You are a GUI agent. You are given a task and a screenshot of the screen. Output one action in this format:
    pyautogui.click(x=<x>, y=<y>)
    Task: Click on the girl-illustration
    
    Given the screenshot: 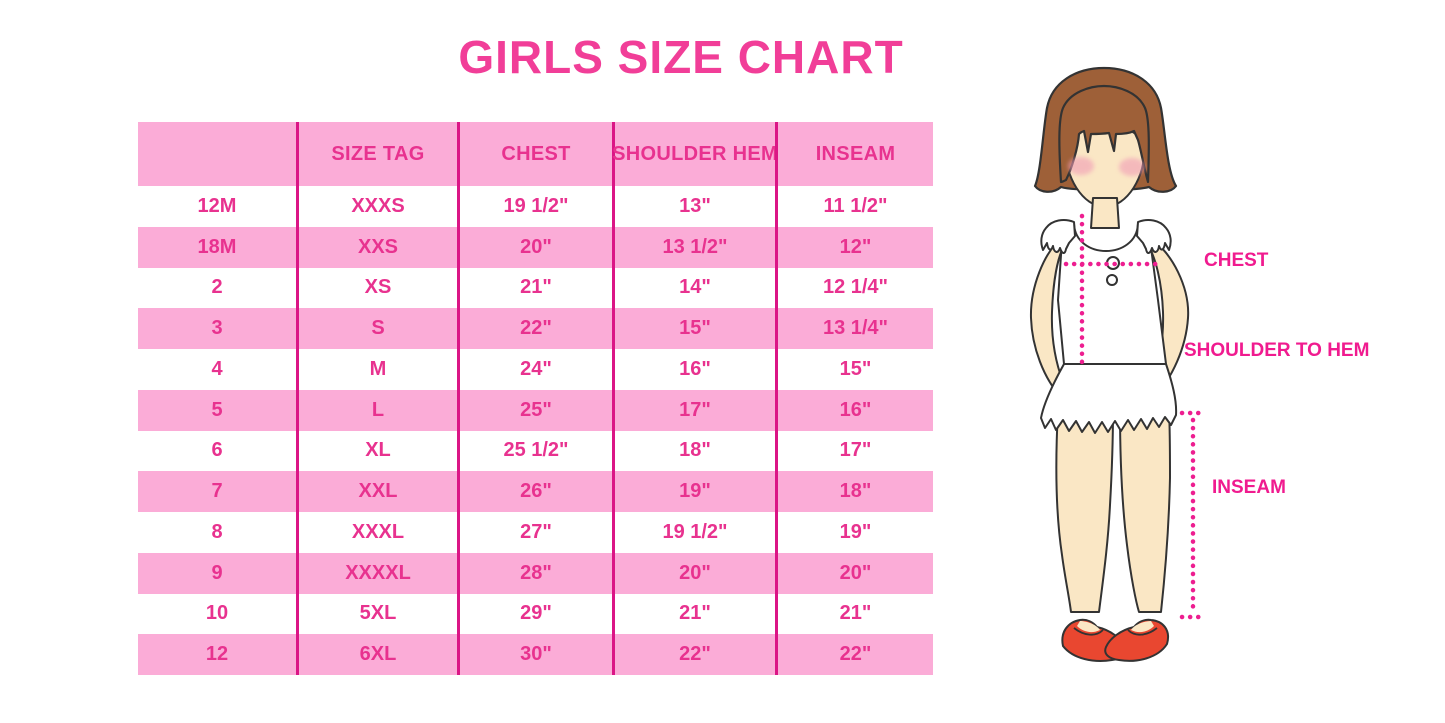 What is the action you would take?
    pyautogui.click(x=1116, y=364)
    